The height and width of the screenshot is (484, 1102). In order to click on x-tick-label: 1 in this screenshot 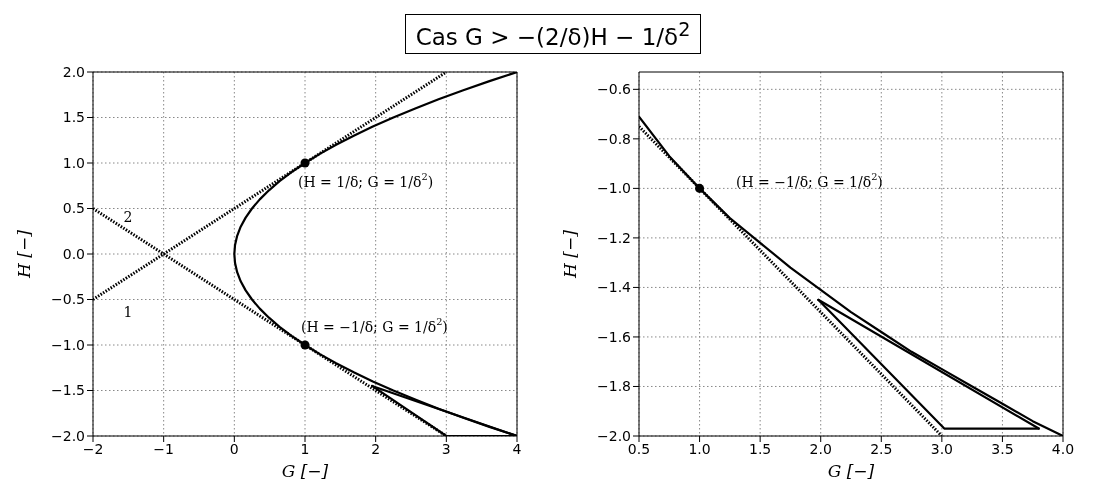, I will do `click(305, 448)`.